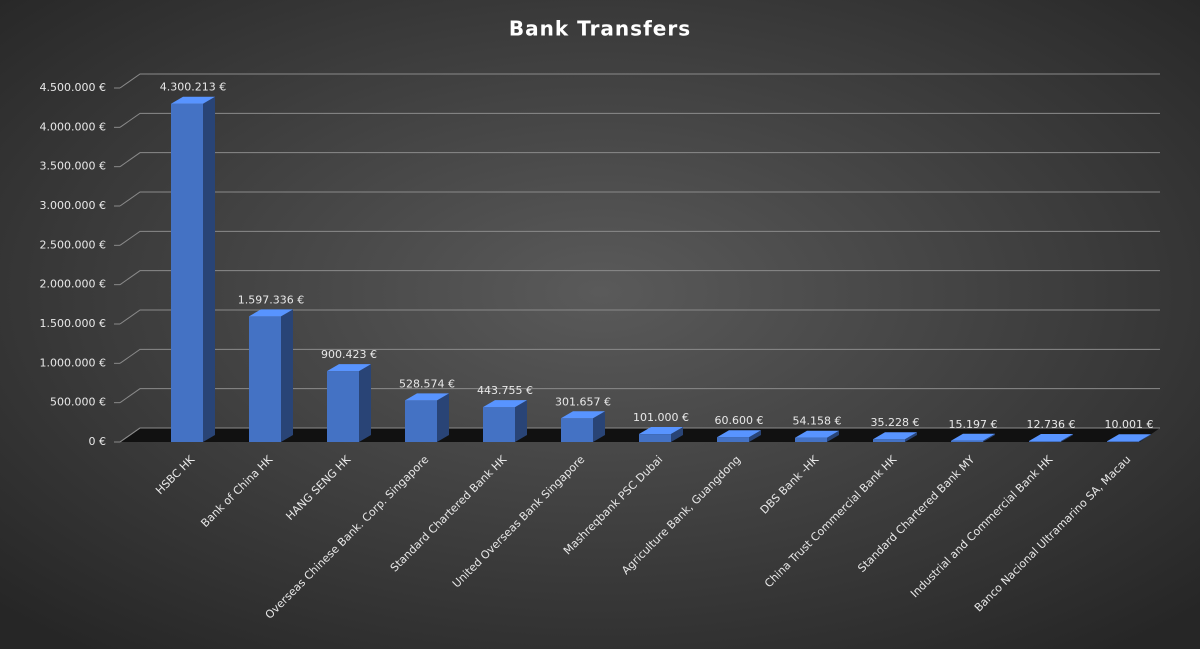  I want to click on value-label: 60.600 €, so click(739, 420).